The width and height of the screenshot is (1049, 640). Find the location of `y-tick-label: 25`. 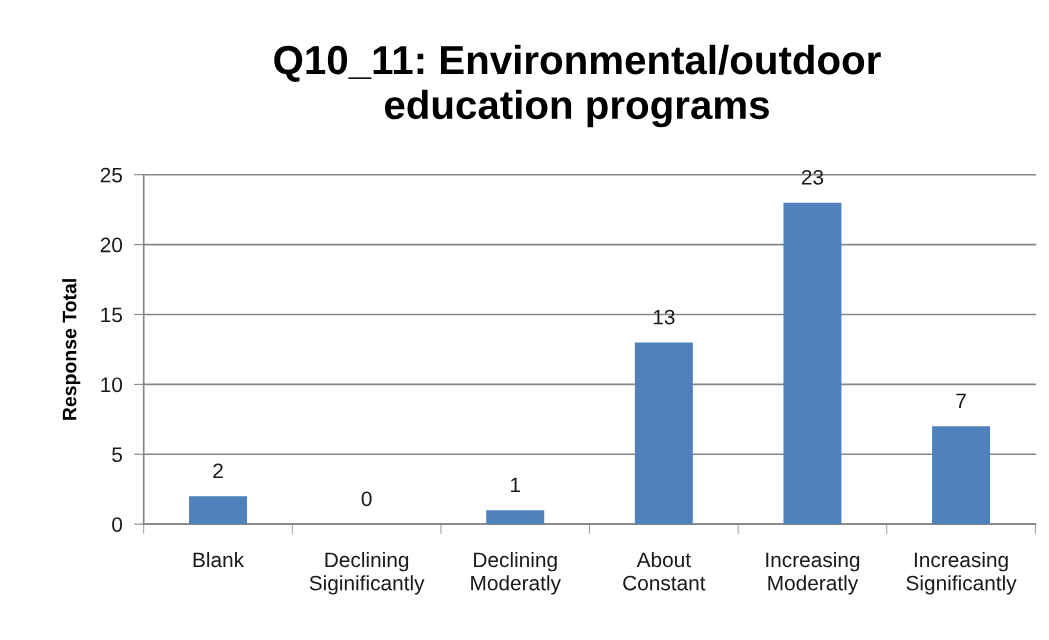

y-tick-label: 25 is located at coordinates (111, 175).